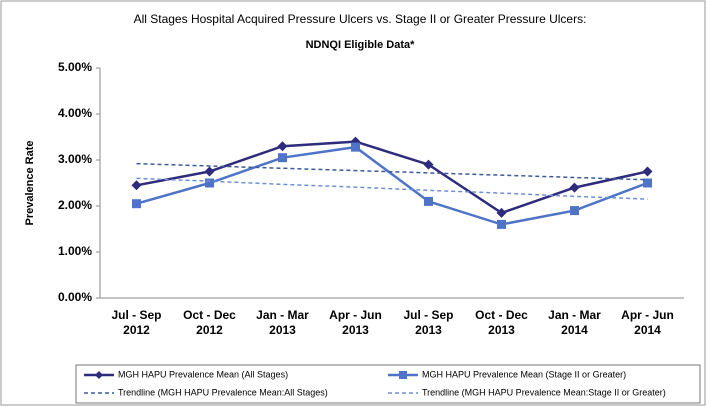 This screenshot has height=407, width=707. Describe the element at coordinates (75, 113) in the screenshot. I see `y-tick-label: 4.00%` at that location.